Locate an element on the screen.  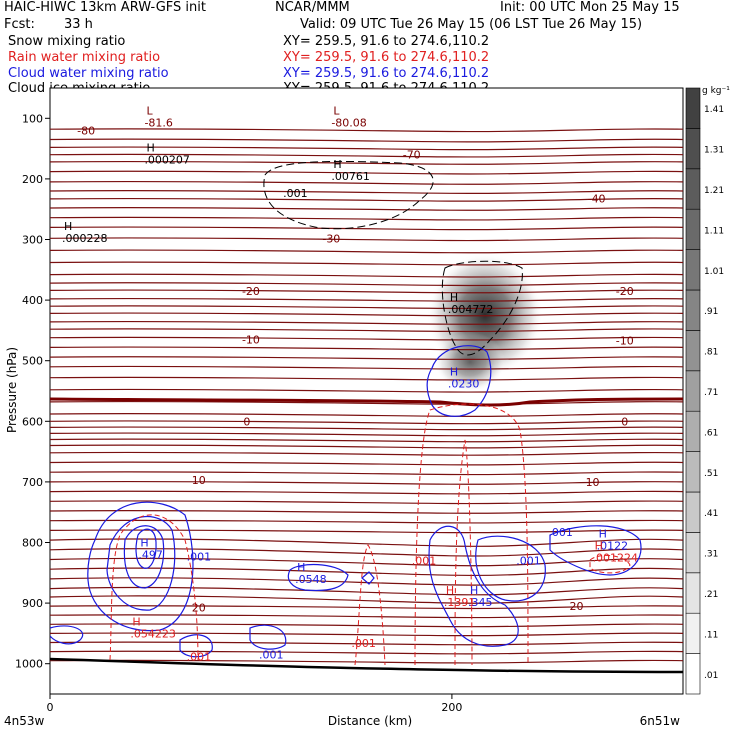
extremum-mark: L is located at coordinates (149, 110).